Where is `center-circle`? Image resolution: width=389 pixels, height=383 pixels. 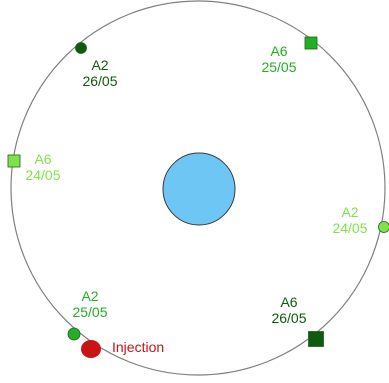 center-circle is located at coordinates (199, 189).